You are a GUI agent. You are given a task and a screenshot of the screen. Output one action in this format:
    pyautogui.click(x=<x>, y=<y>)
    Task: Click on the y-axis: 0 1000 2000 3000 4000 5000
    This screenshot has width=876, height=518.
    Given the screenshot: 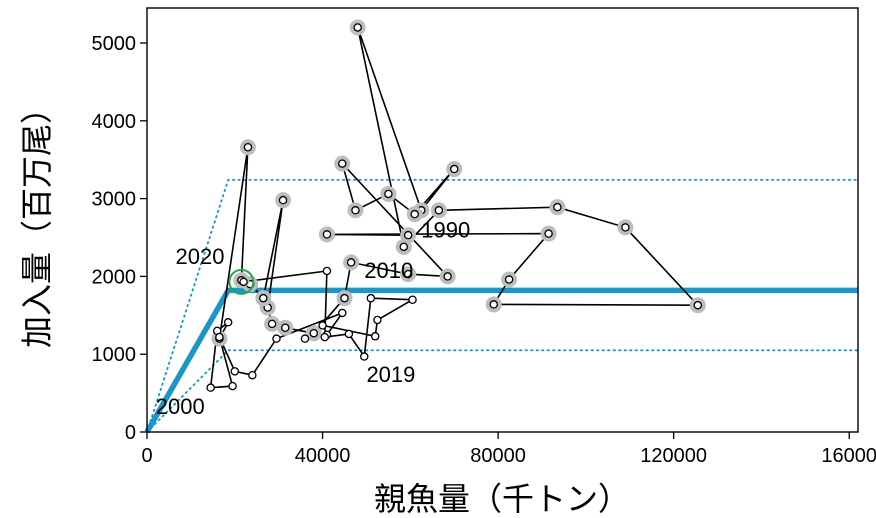 What is the action you would take?
    pyautogui.click(x=119, y=238)
    